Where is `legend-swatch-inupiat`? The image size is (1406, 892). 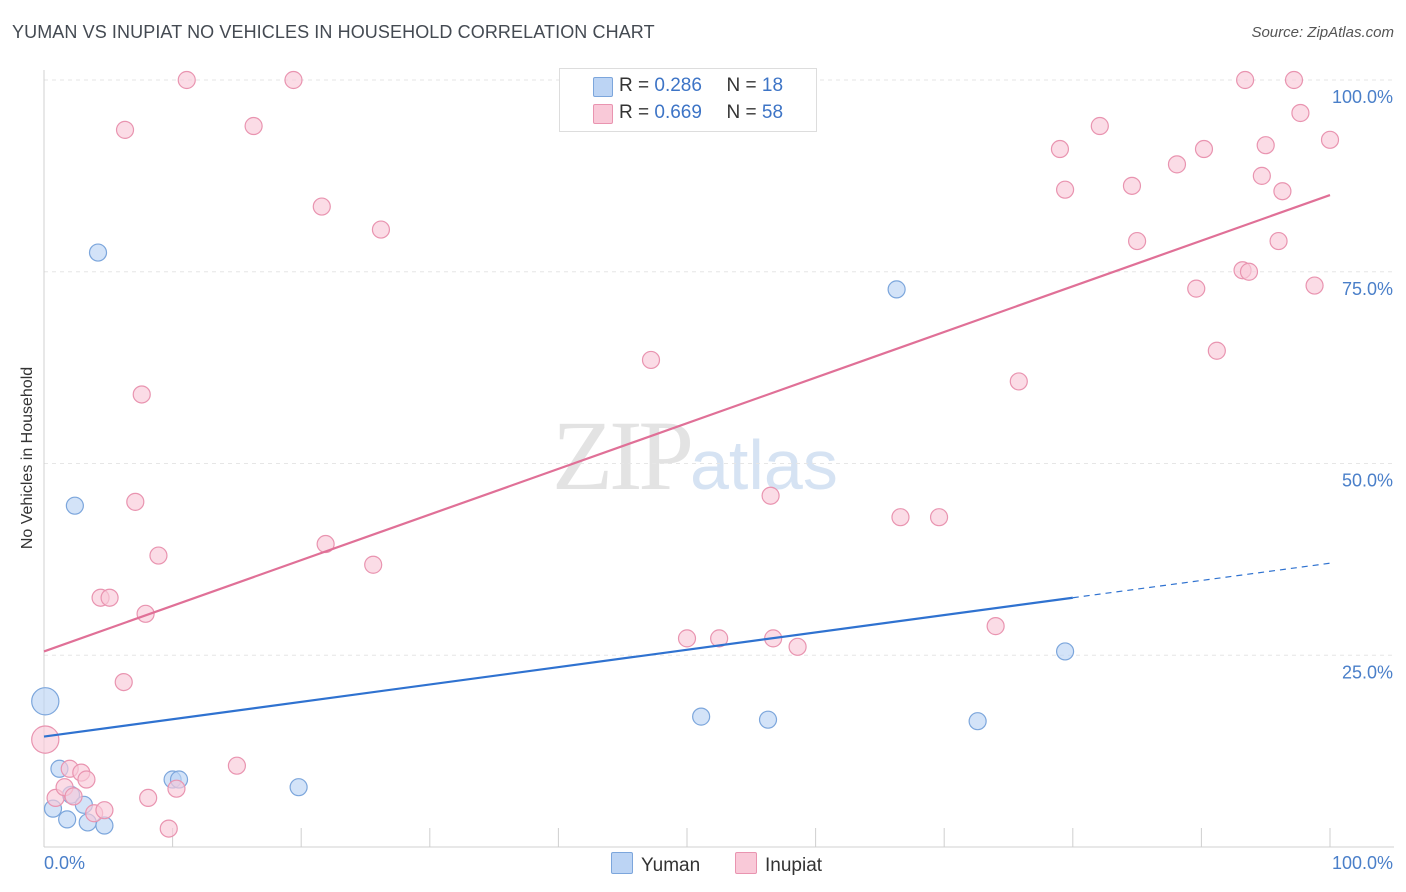 legend-swatch-inupiat is located at coordinates (603, 114).